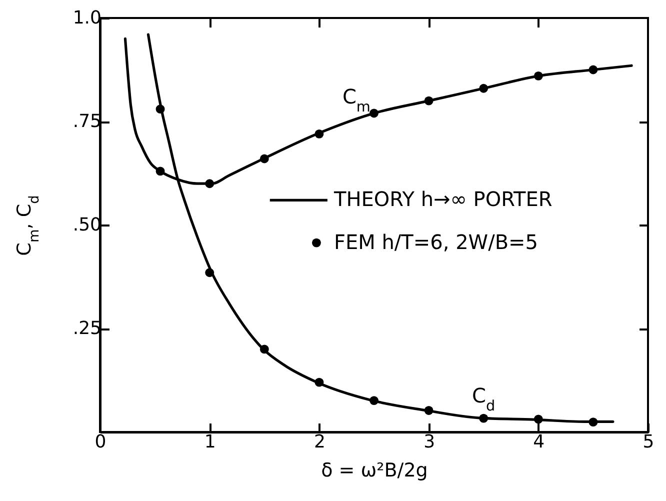 This screenshot has height=501, width=666. I want to click on y-tick-label: .25, so click(87, 328).